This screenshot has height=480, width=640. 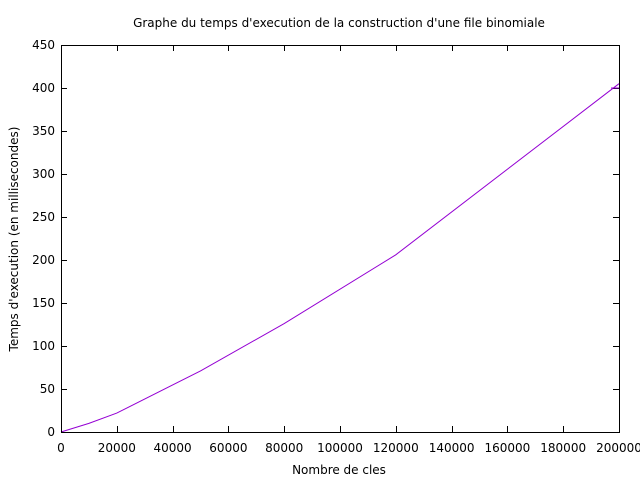 I want to click on x-tick-label: 0, so click(x=61, y=448).